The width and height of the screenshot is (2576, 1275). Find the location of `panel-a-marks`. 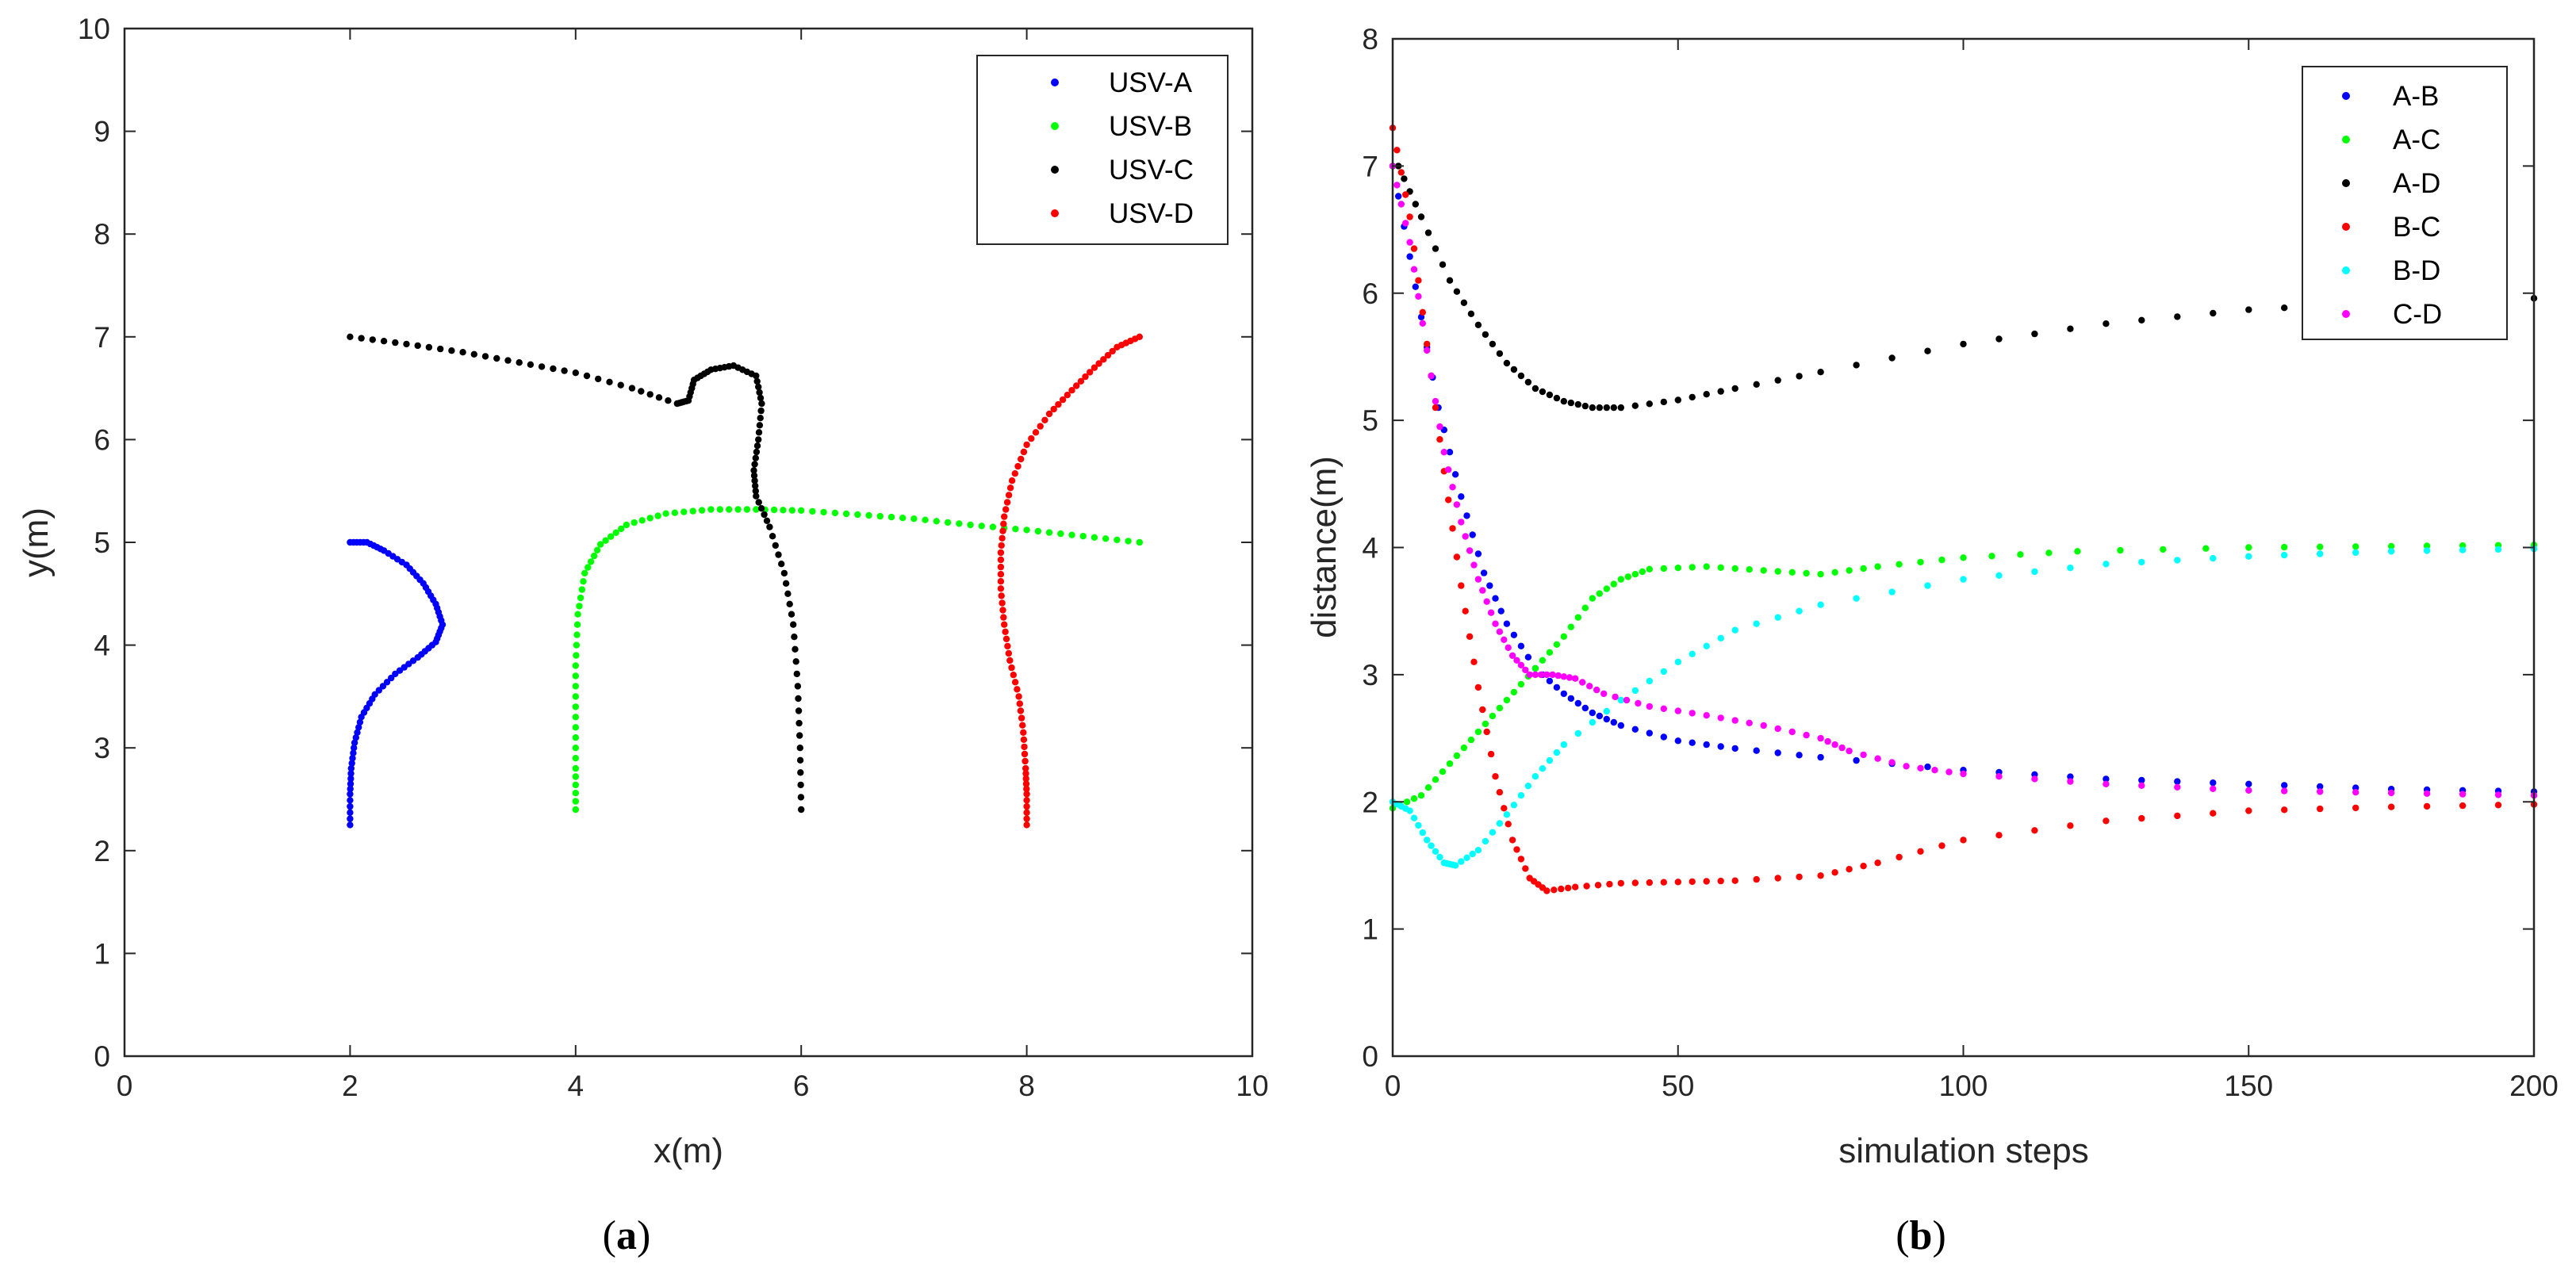

panel-a-marks is located at coordinates (745, 581).